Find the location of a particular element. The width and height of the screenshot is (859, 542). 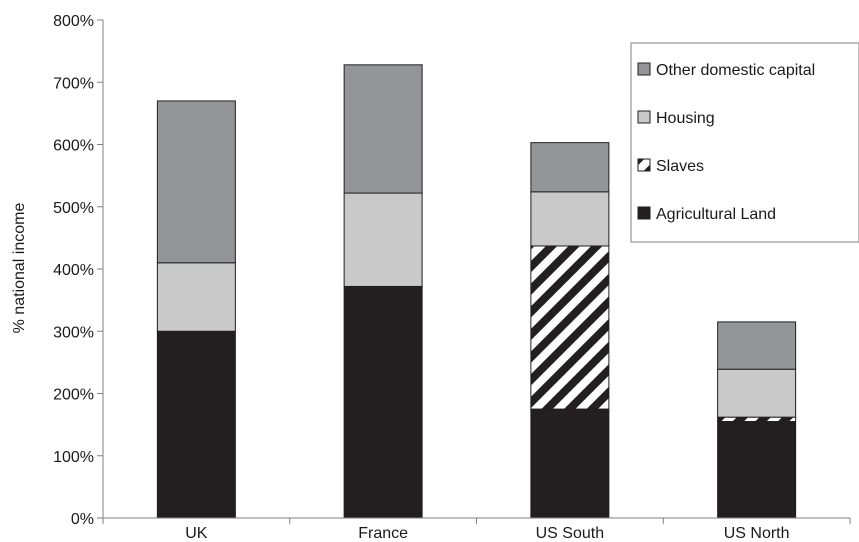

y-tick-label: 700% is located at coordinates (73, 83).